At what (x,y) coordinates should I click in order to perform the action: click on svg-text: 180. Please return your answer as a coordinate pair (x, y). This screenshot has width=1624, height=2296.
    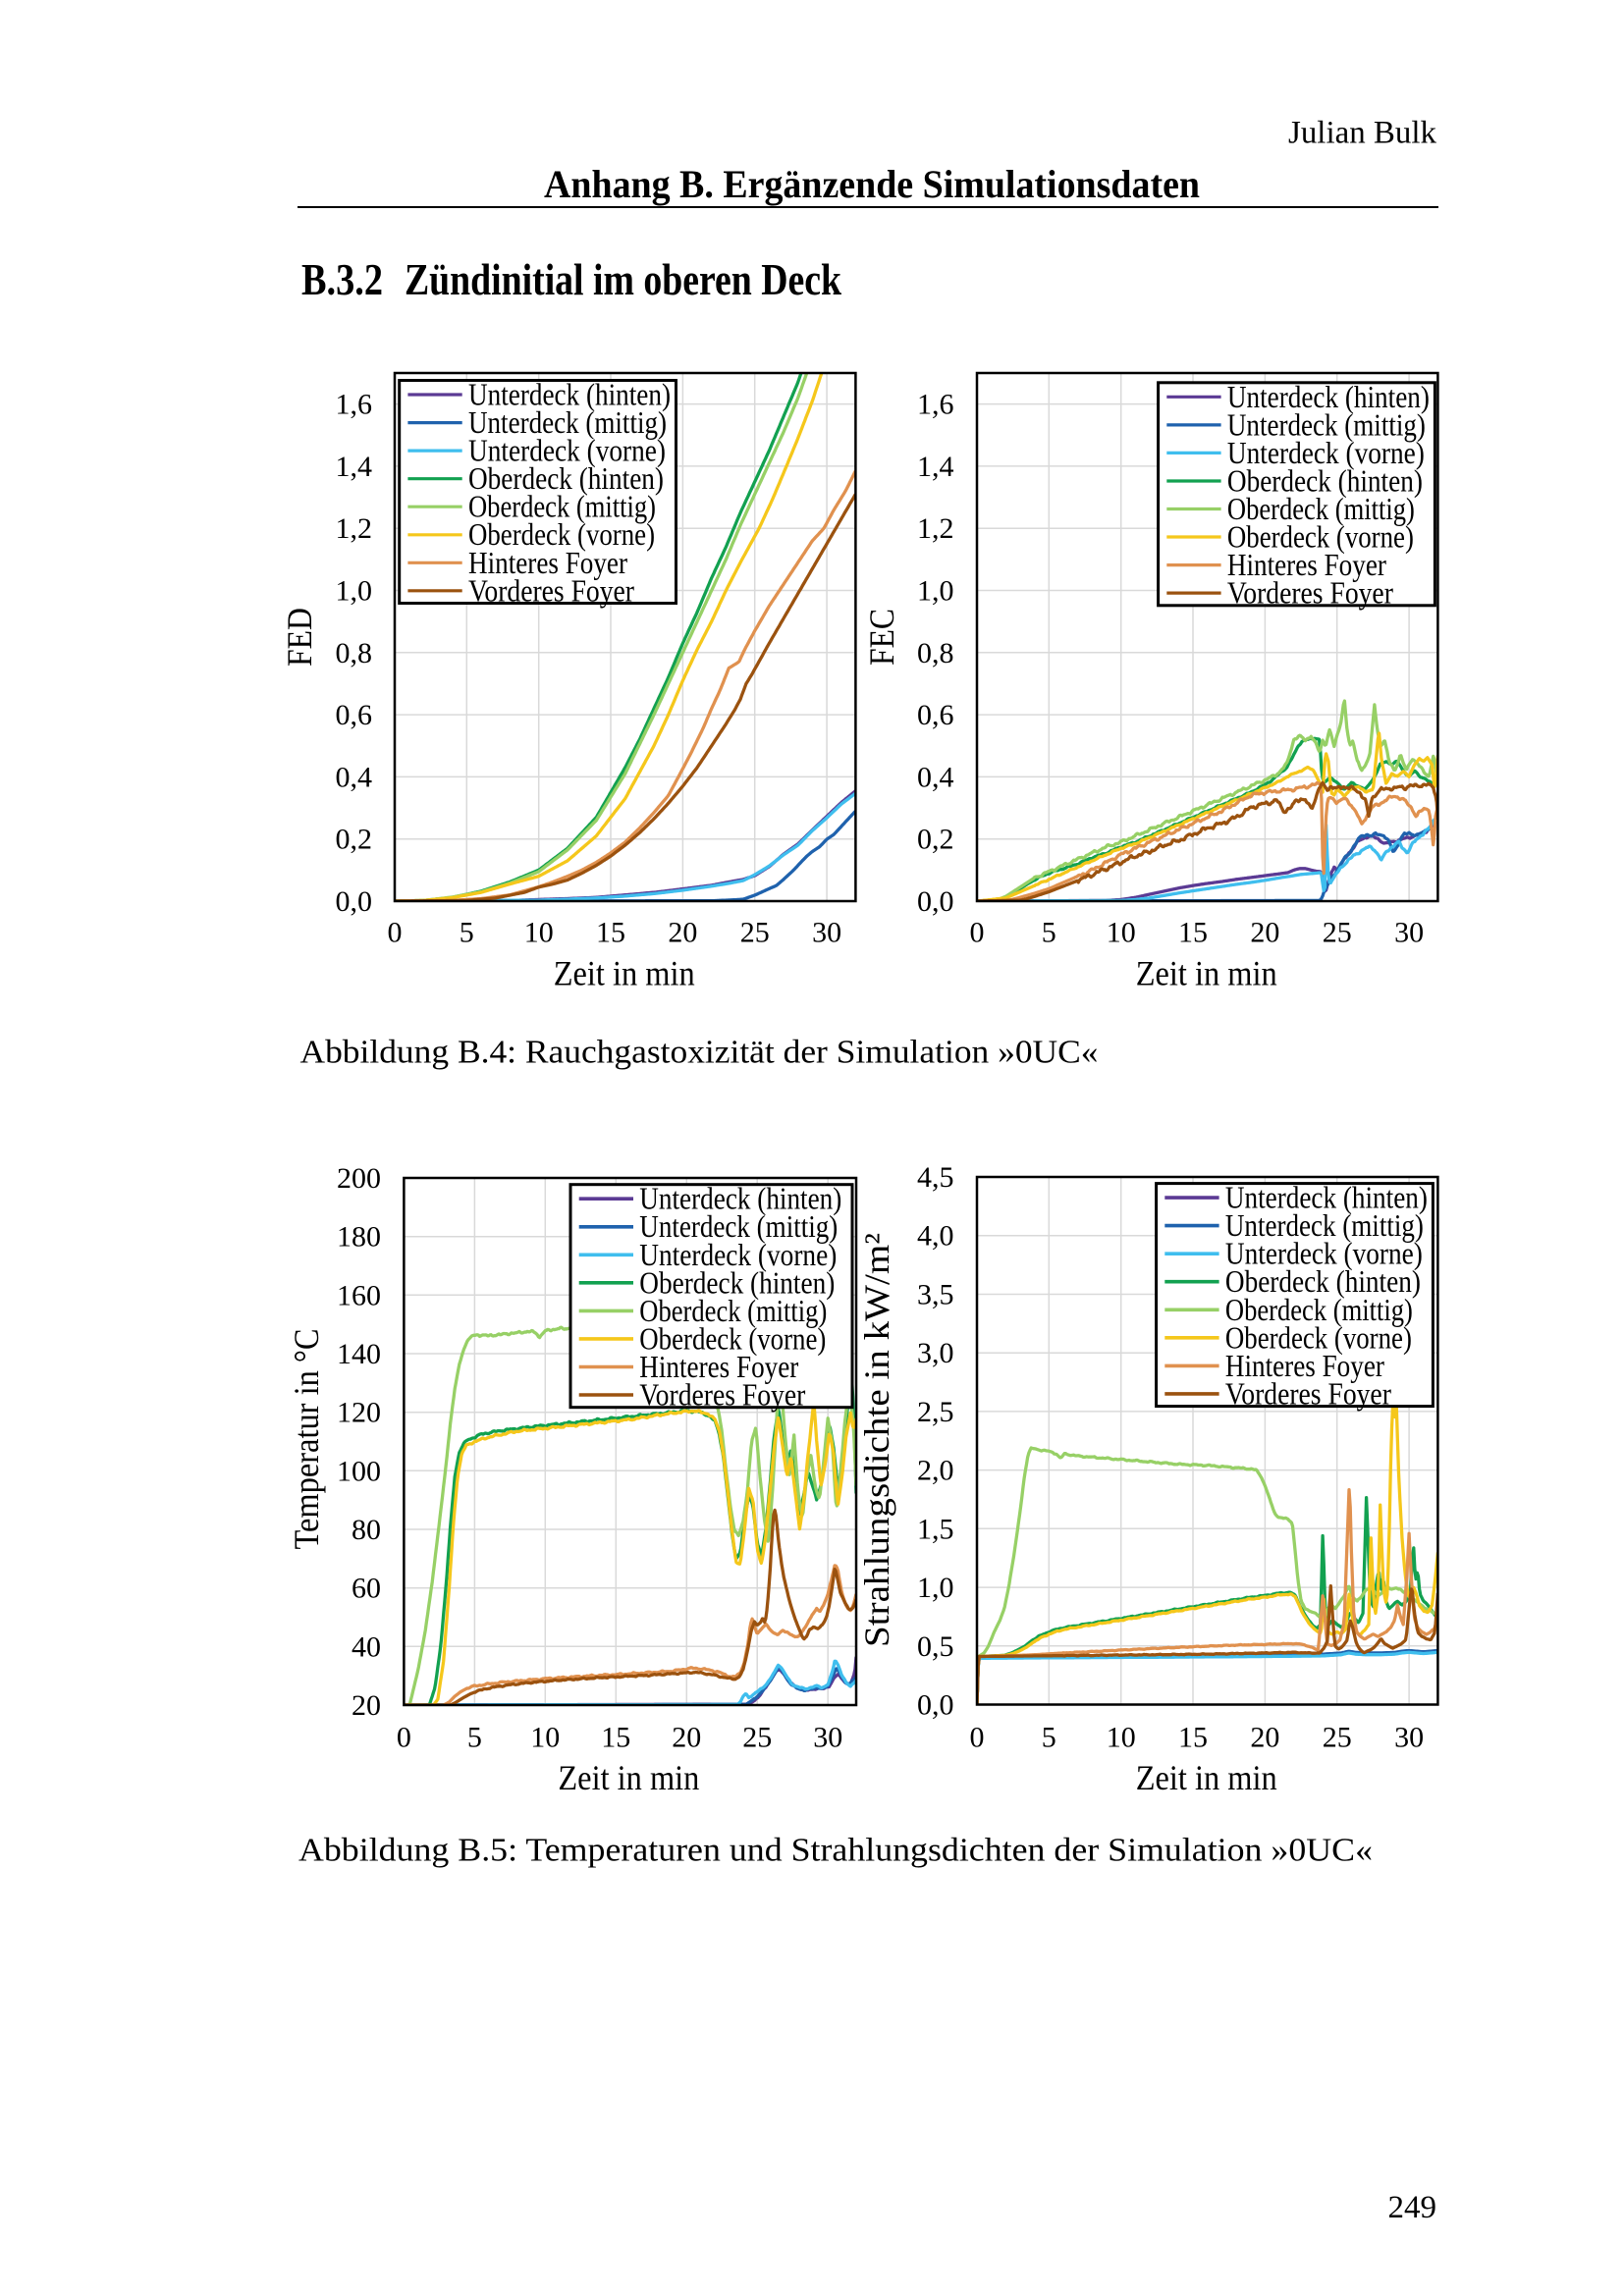
    Looking at the image, I should click on (359, 1237).